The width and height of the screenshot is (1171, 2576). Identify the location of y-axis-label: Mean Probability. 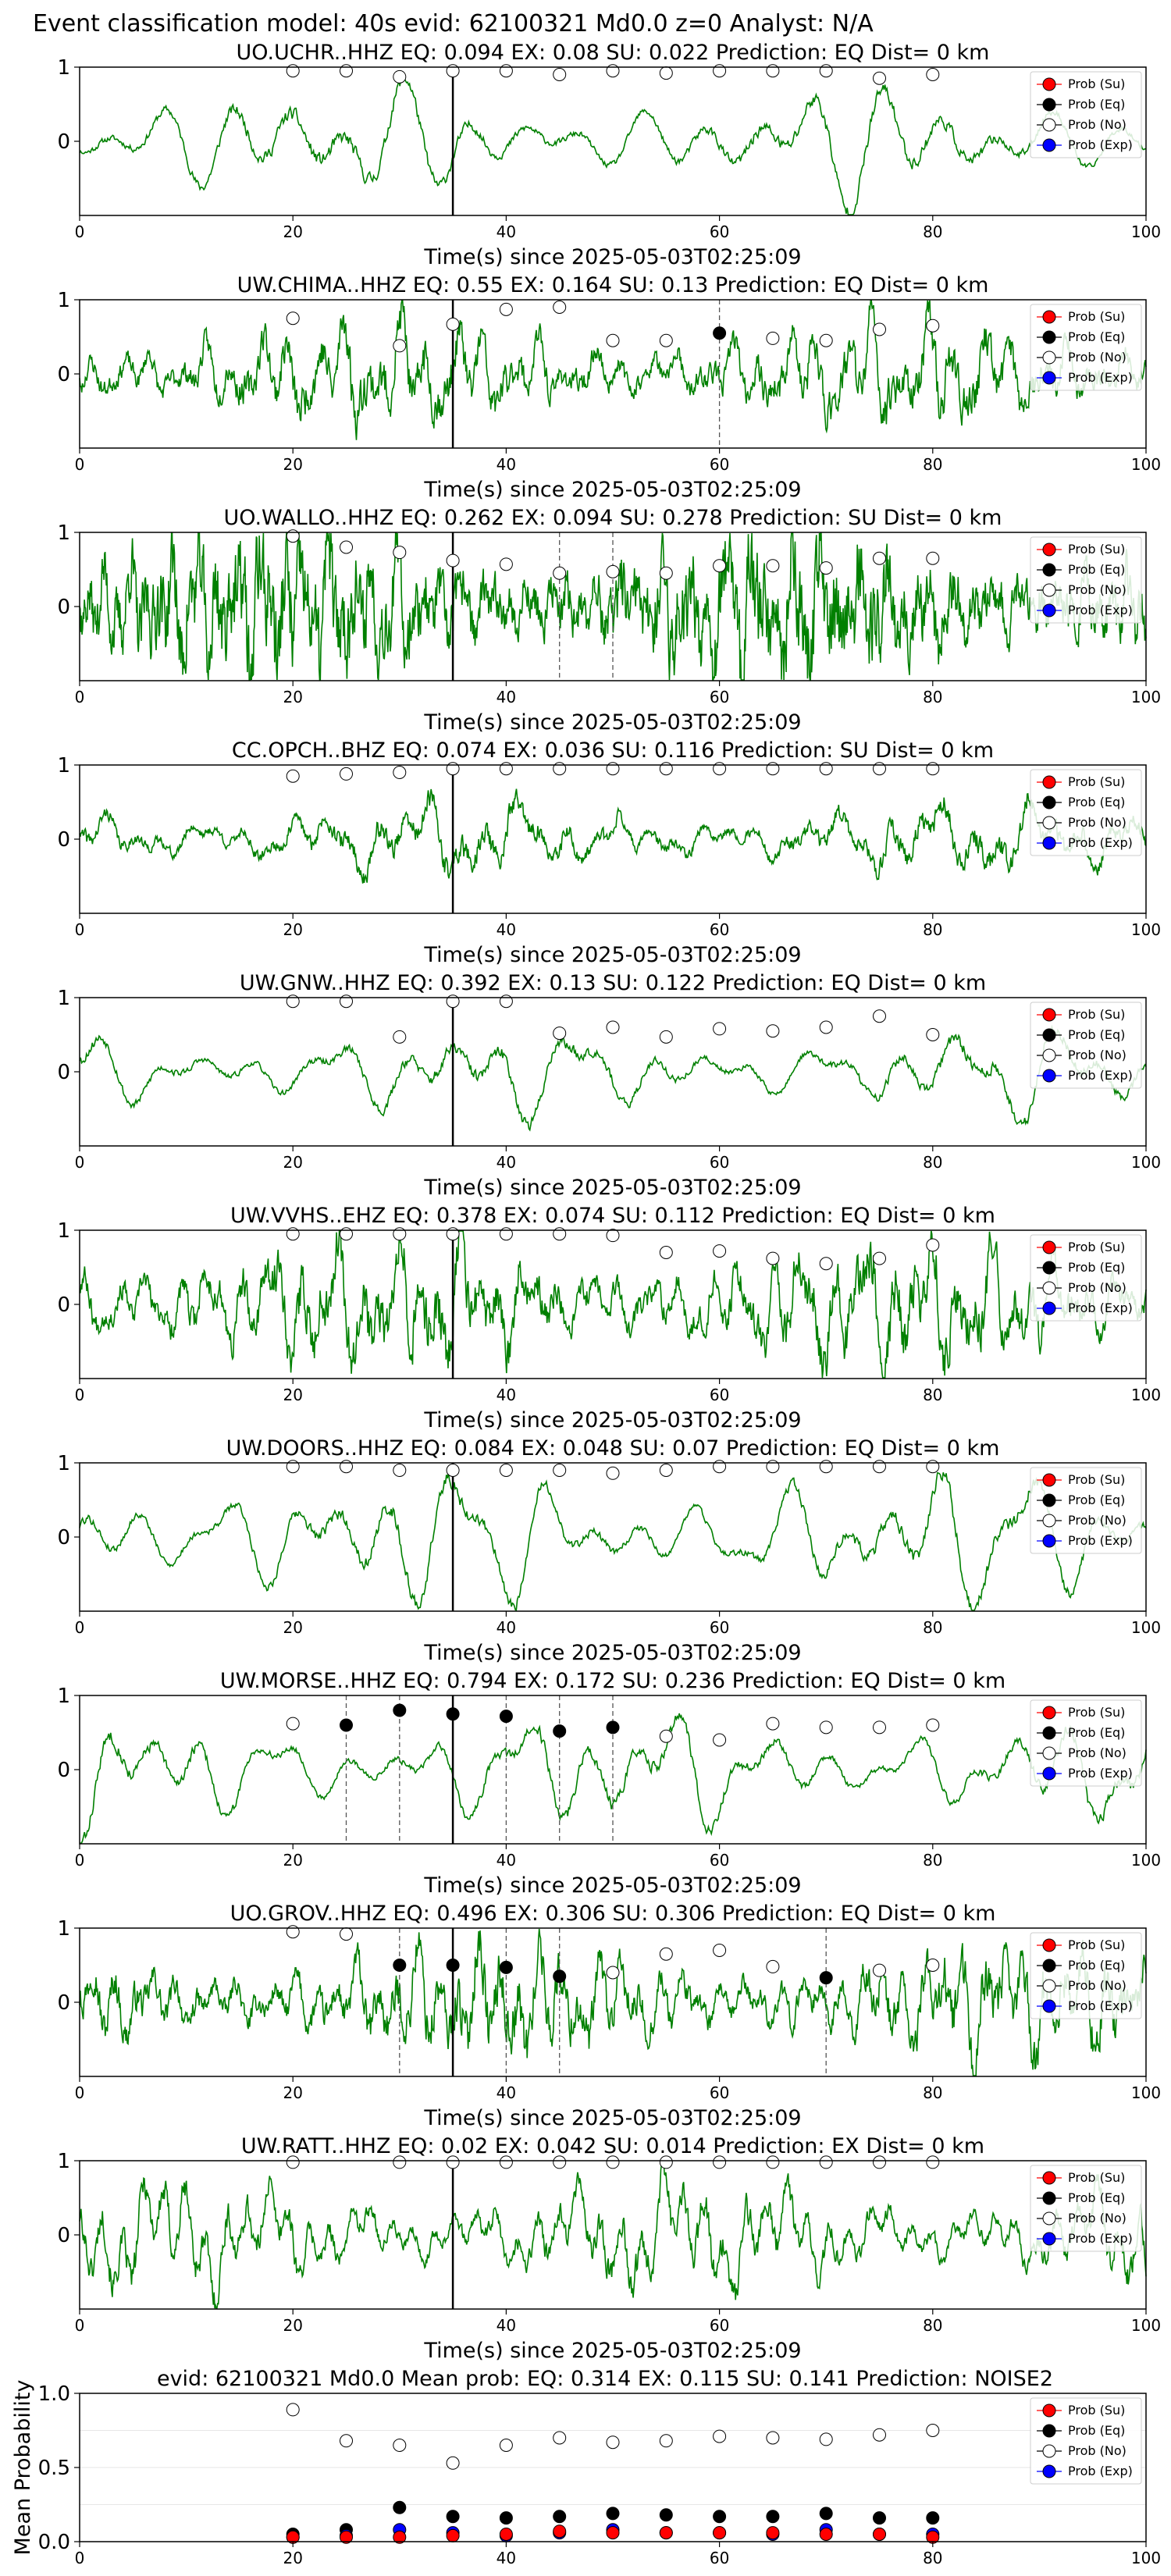
(23, 2468).